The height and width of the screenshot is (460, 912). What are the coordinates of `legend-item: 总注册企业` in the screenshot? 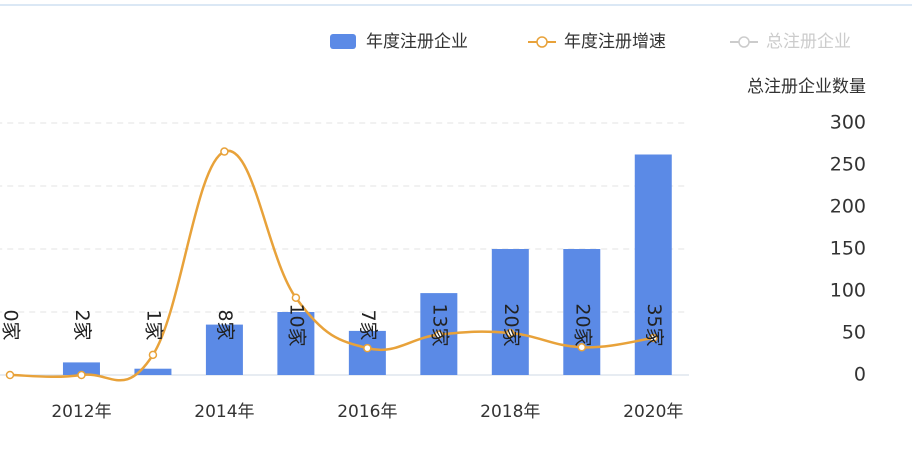 It's located at (790, 42).